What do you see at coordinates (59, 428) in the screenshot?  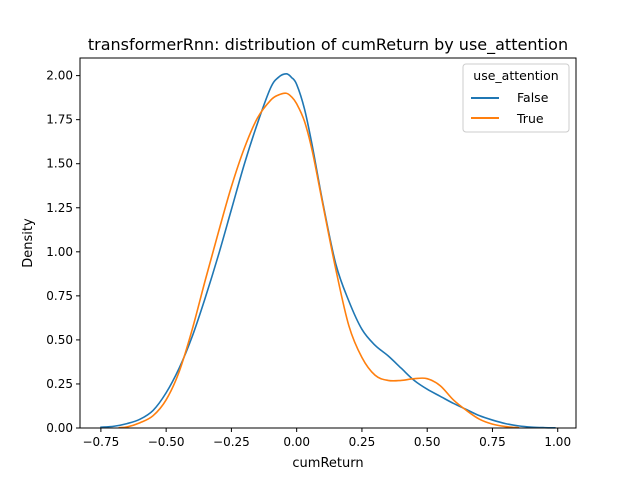 I see `y-tick-label: 0.00` at bounding box center [59, 428].